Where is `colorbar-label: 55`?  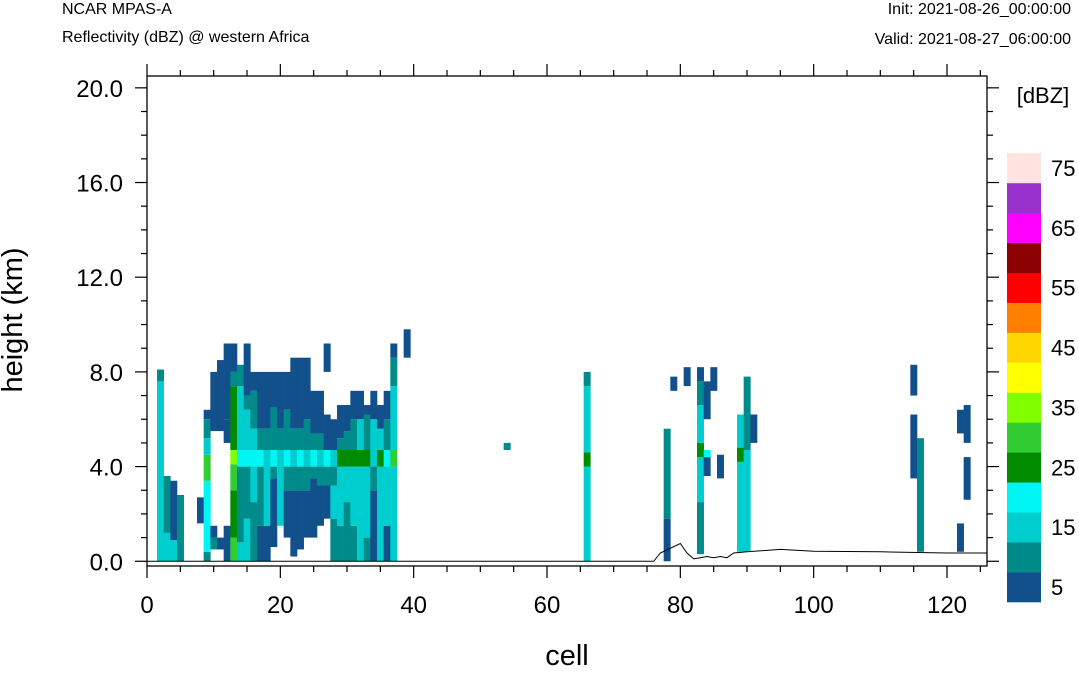 colorbar-label: 55 is located at coordinates (1063, 288).